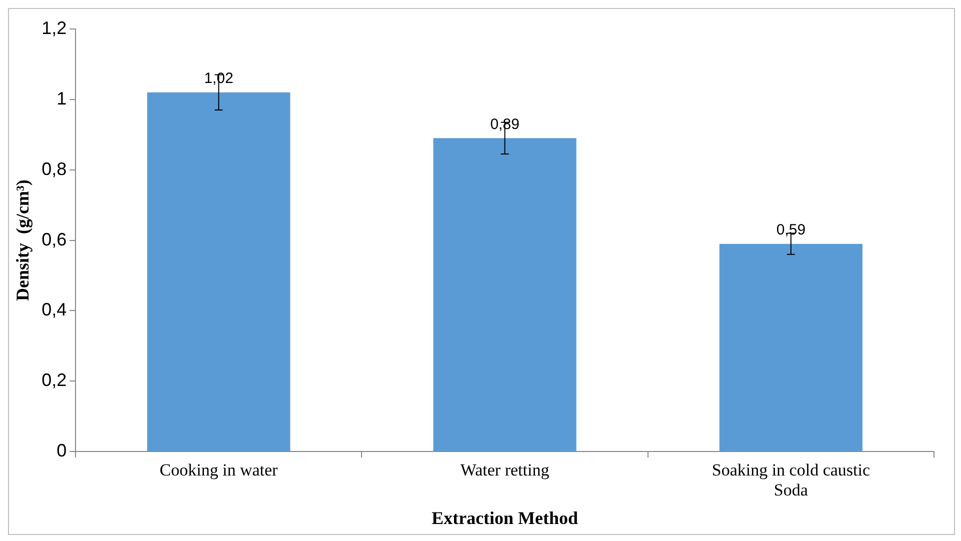  What do you see at coordinates (219, 470) in the screenshot?
I see `x-tick-label: Cooking in water` at bounding box center [219, 470].